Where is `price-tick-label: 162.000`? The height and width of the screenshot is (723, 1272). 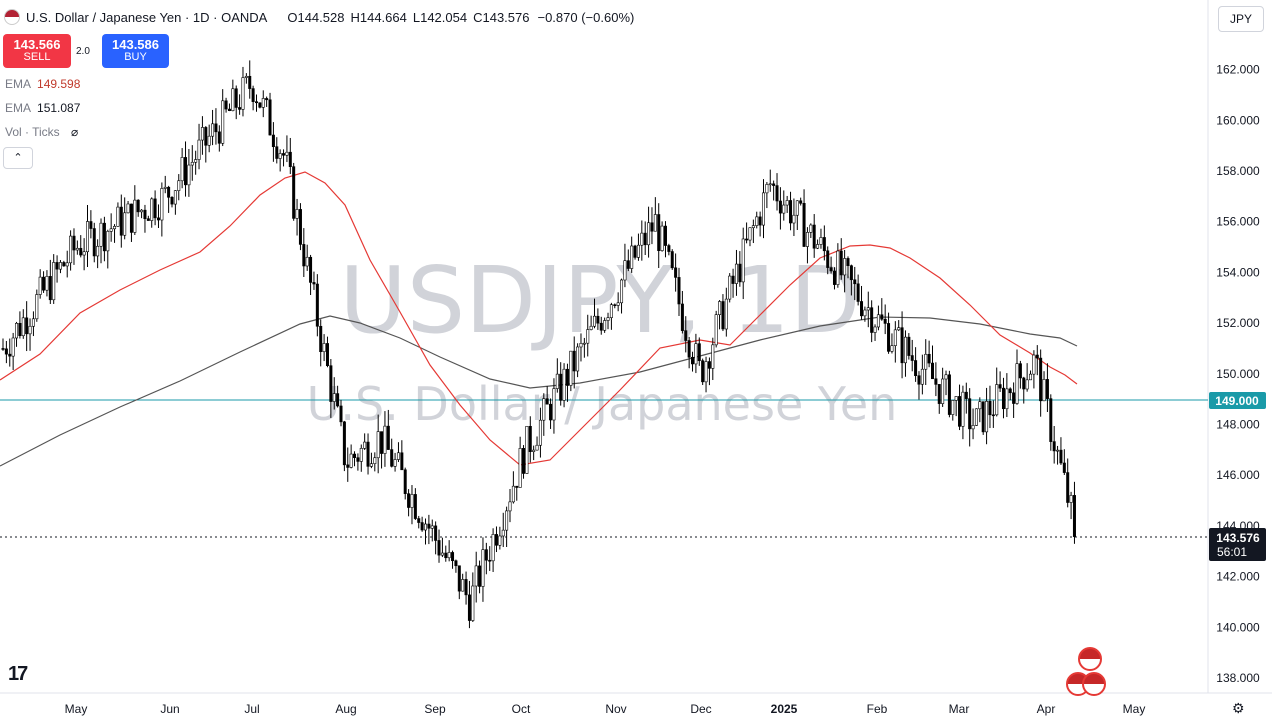
price-tick-label: 162.000 is located at coordinates (1238, 70).